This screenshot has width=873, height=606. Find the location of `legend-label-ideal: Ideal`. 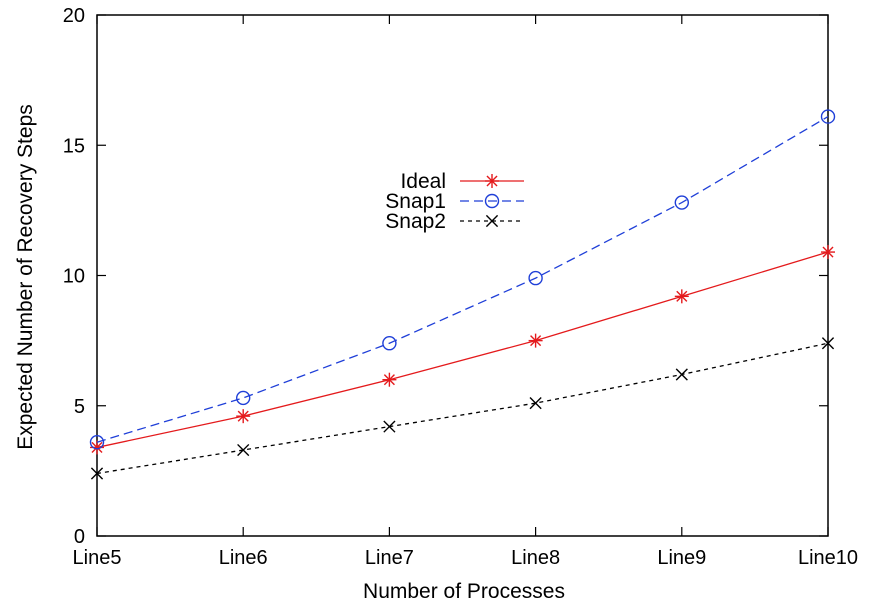

legend-label-ideal: Ideal is located at coordinates (423, 181).